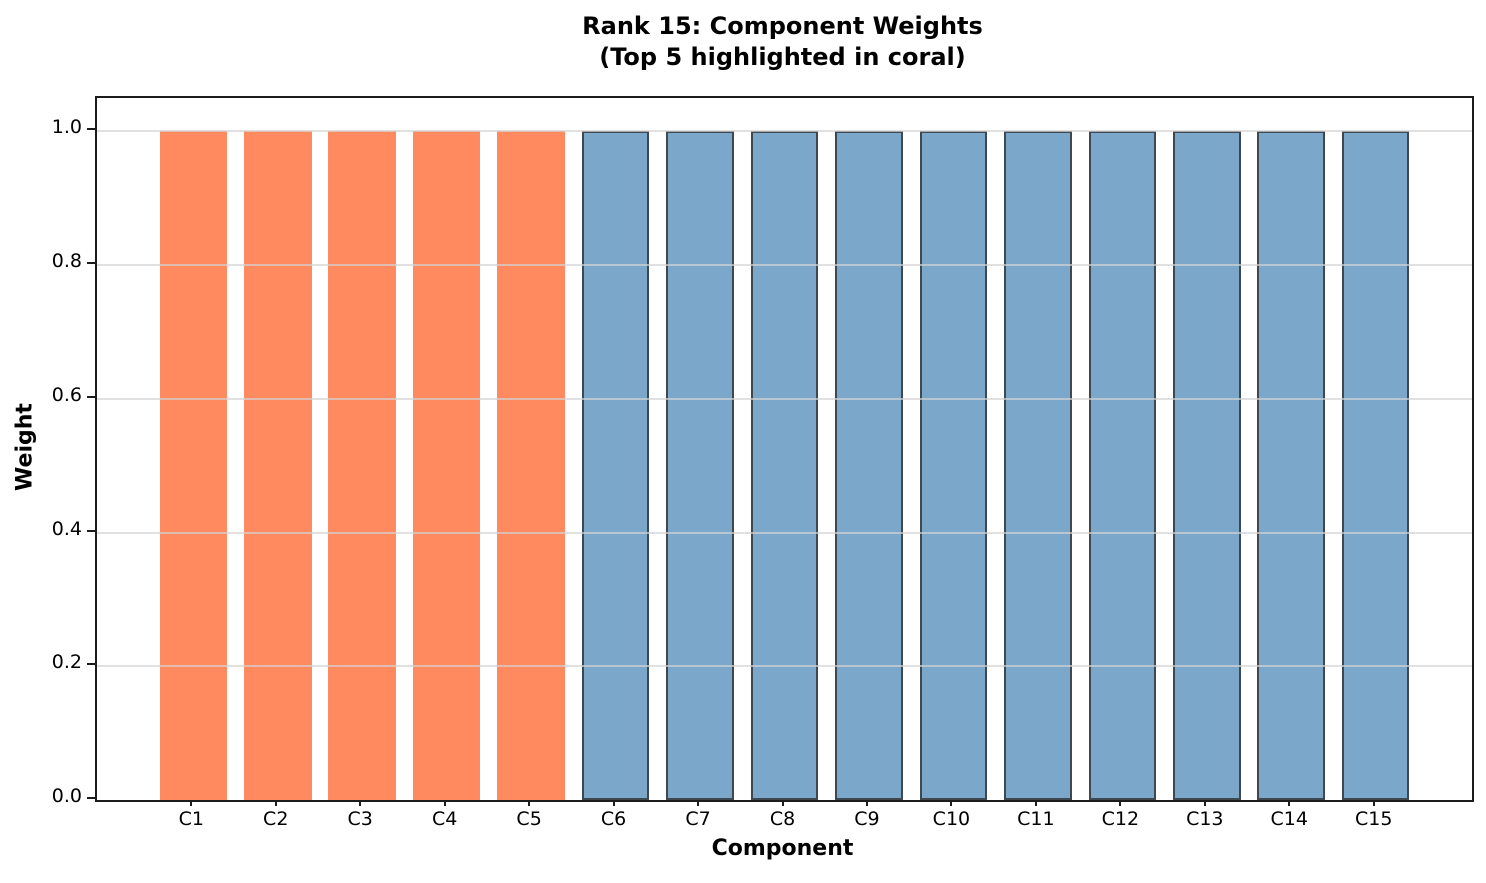 This screenshot has width=1486, height=883. I want to click on bar-c1, so click(193, 465).